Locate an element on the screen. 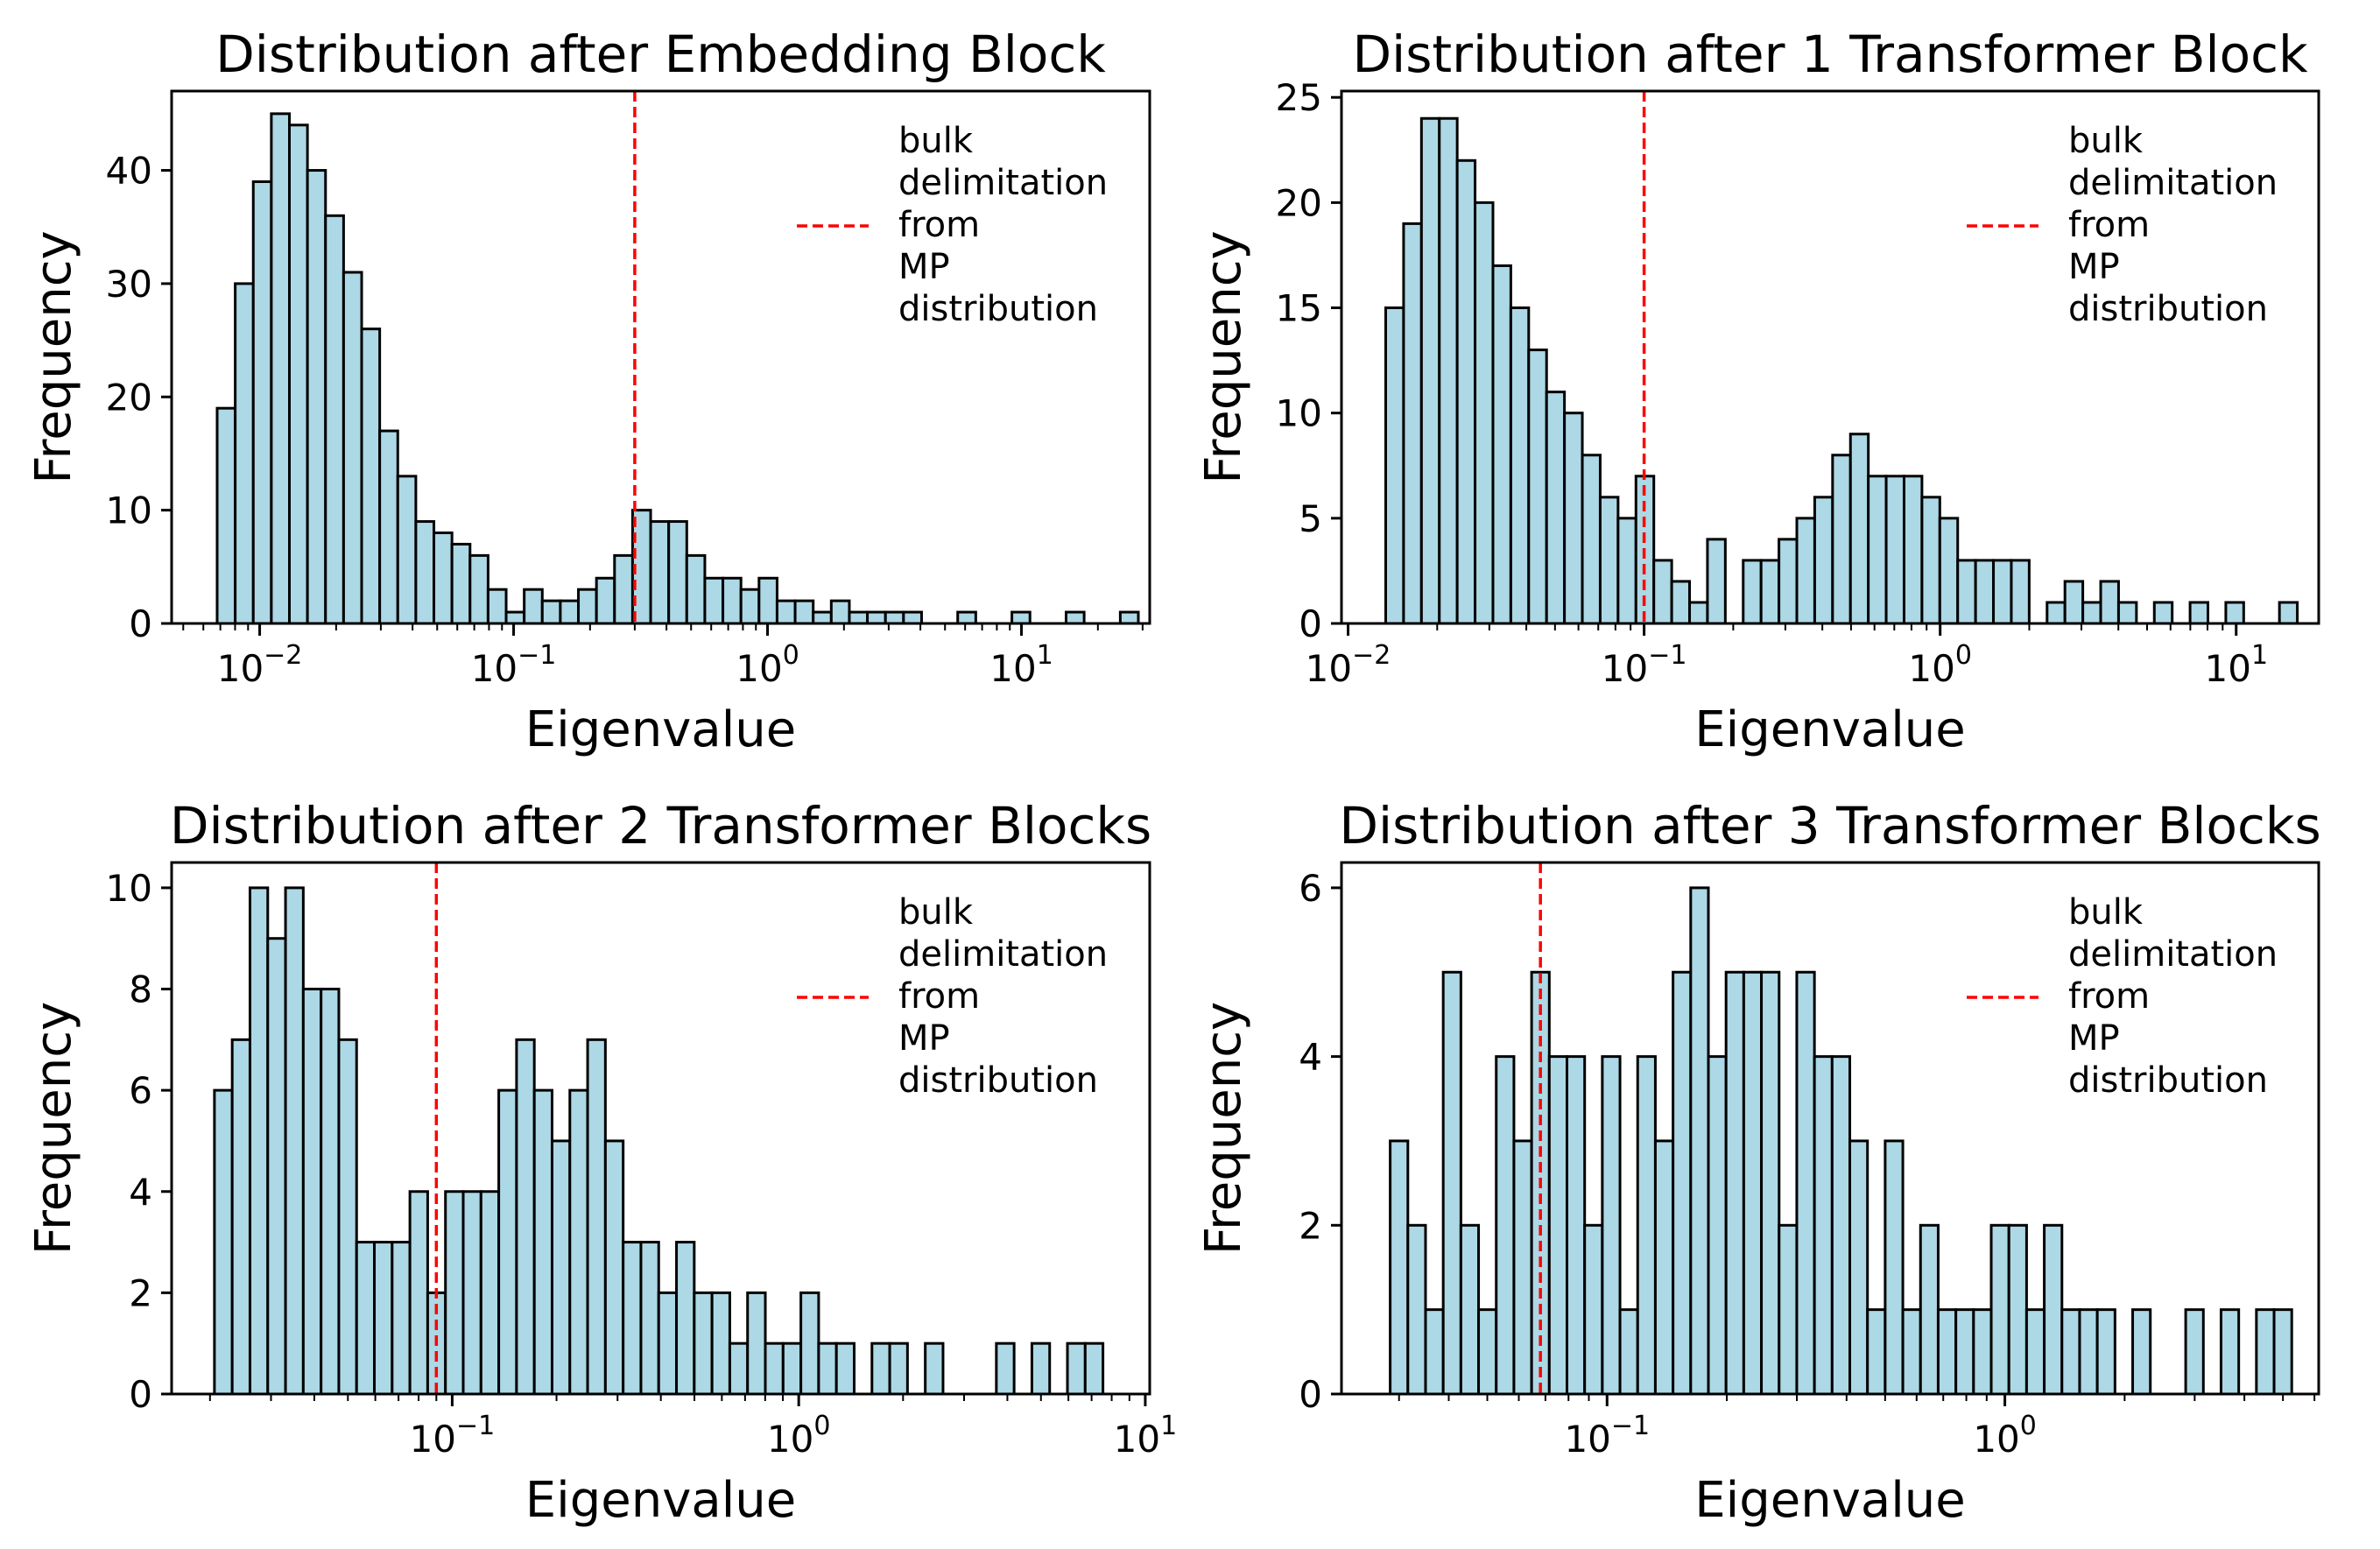 This screenshot has width=2380, height=1549. y-tick-label: 10 is located at coordinates (1299, 413).